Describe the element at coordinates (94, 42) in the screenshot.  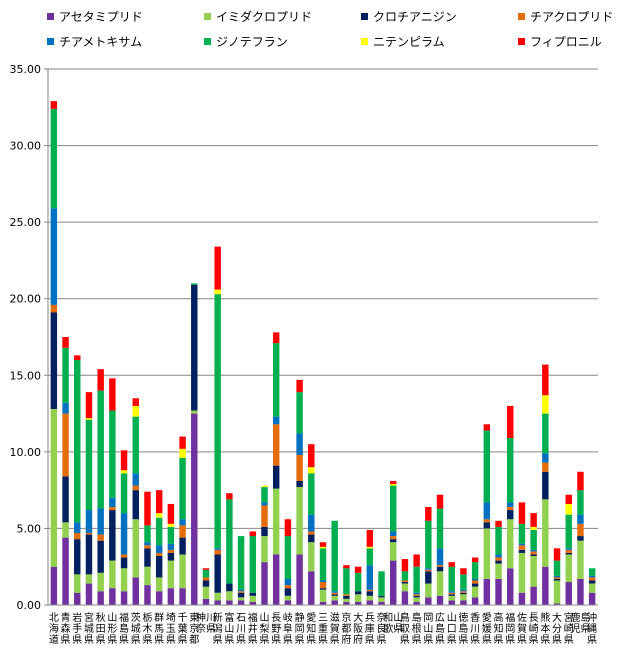
I see `legend-item: チアメトキサム` at that location.